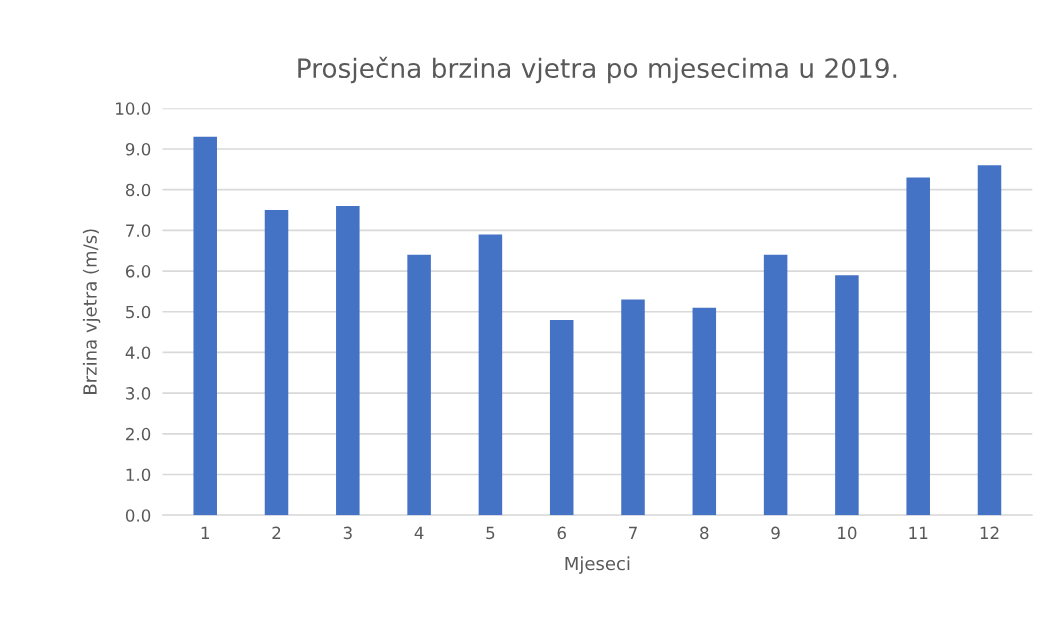  I want to click on y-tick-label: 2.0, so click(138, 434).